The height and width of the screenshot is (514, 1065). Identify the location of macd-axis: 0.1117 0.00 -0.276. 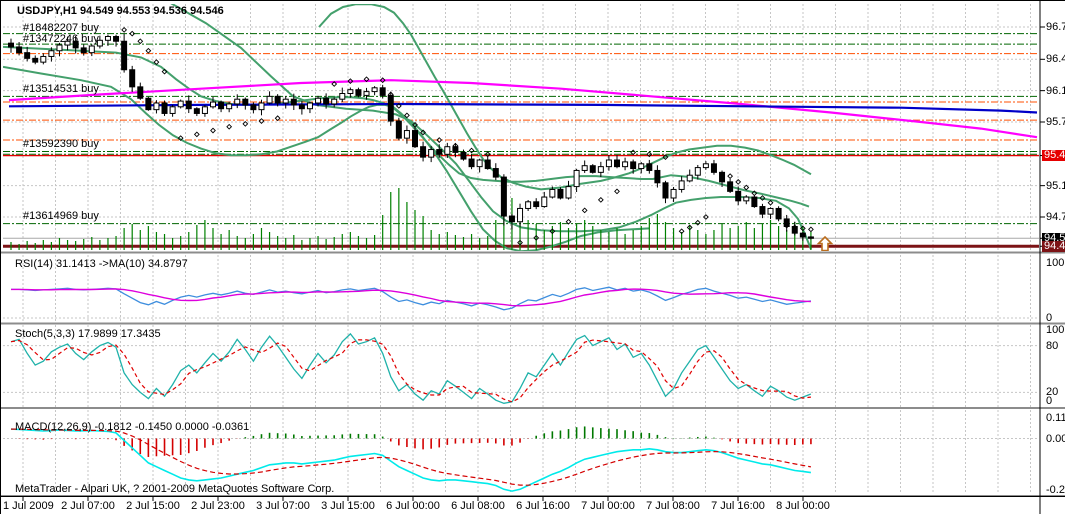
(1053, 257).